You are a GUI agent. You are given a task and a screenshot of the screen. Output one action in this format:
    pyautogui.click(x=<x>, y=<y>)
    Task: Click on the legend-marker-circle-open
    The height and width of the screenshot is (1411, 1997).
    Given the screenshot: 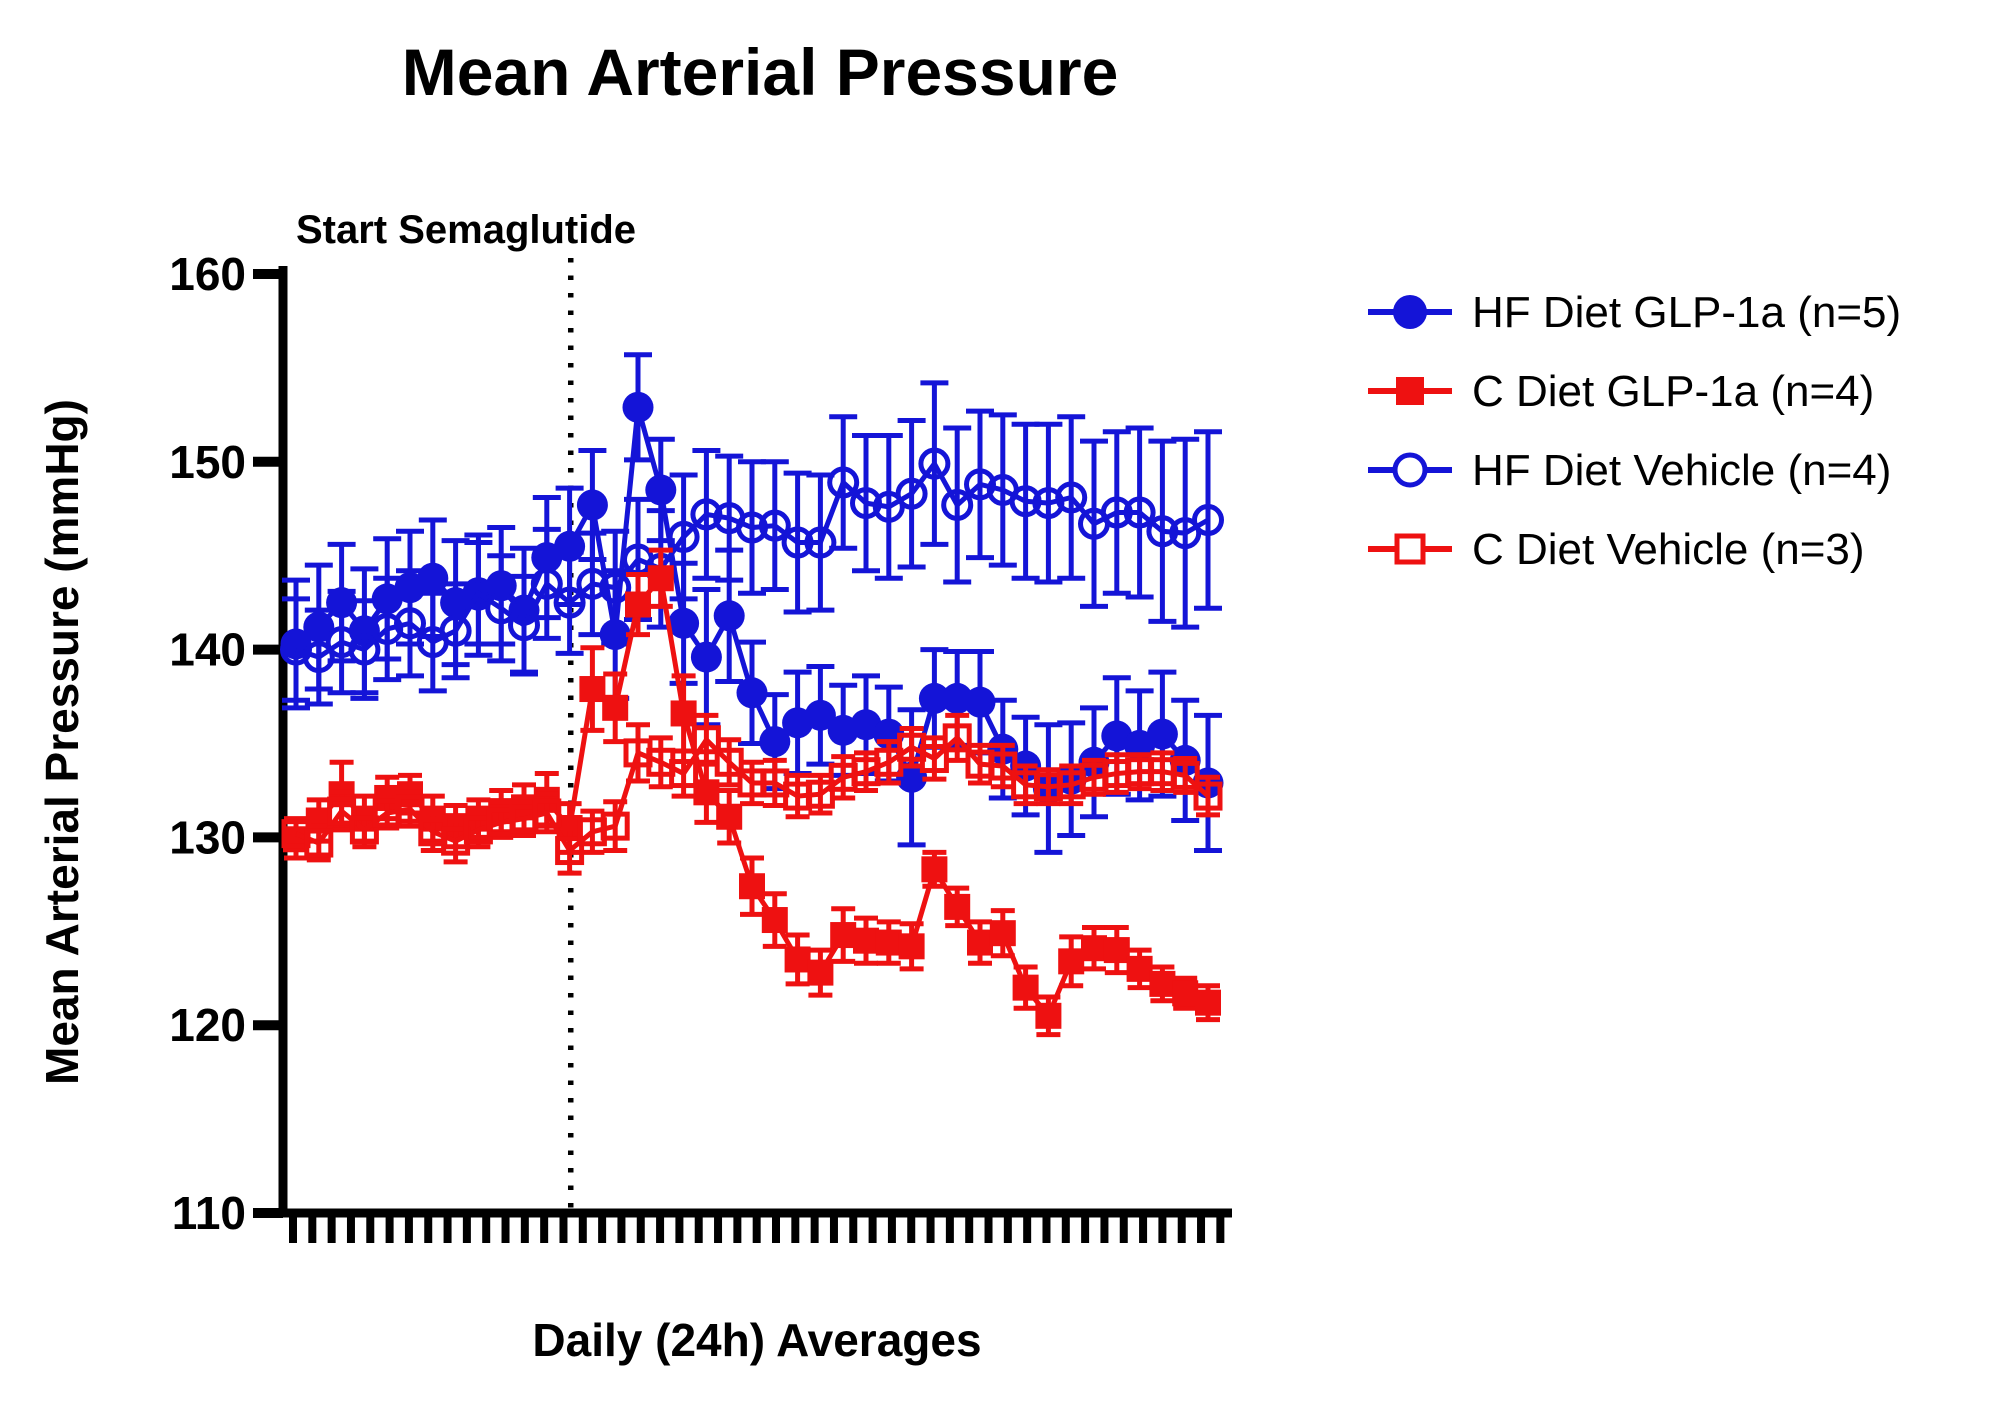 What is the action you would take?
    pyautogui.click(x=1410, y=470)
    